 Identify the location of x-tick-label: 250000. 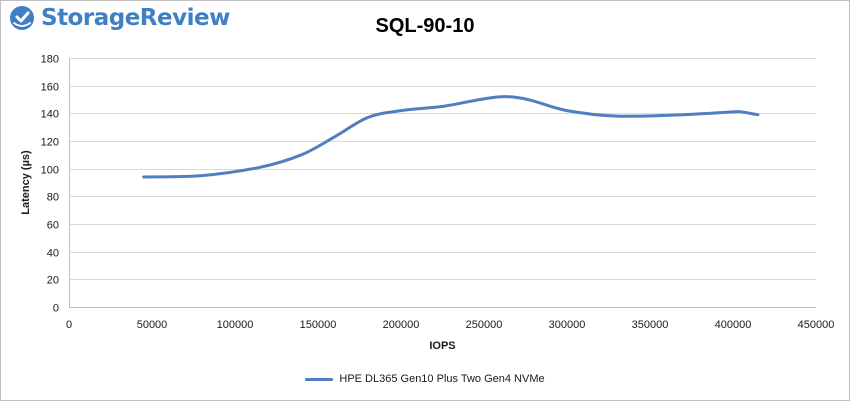
(484, 325).